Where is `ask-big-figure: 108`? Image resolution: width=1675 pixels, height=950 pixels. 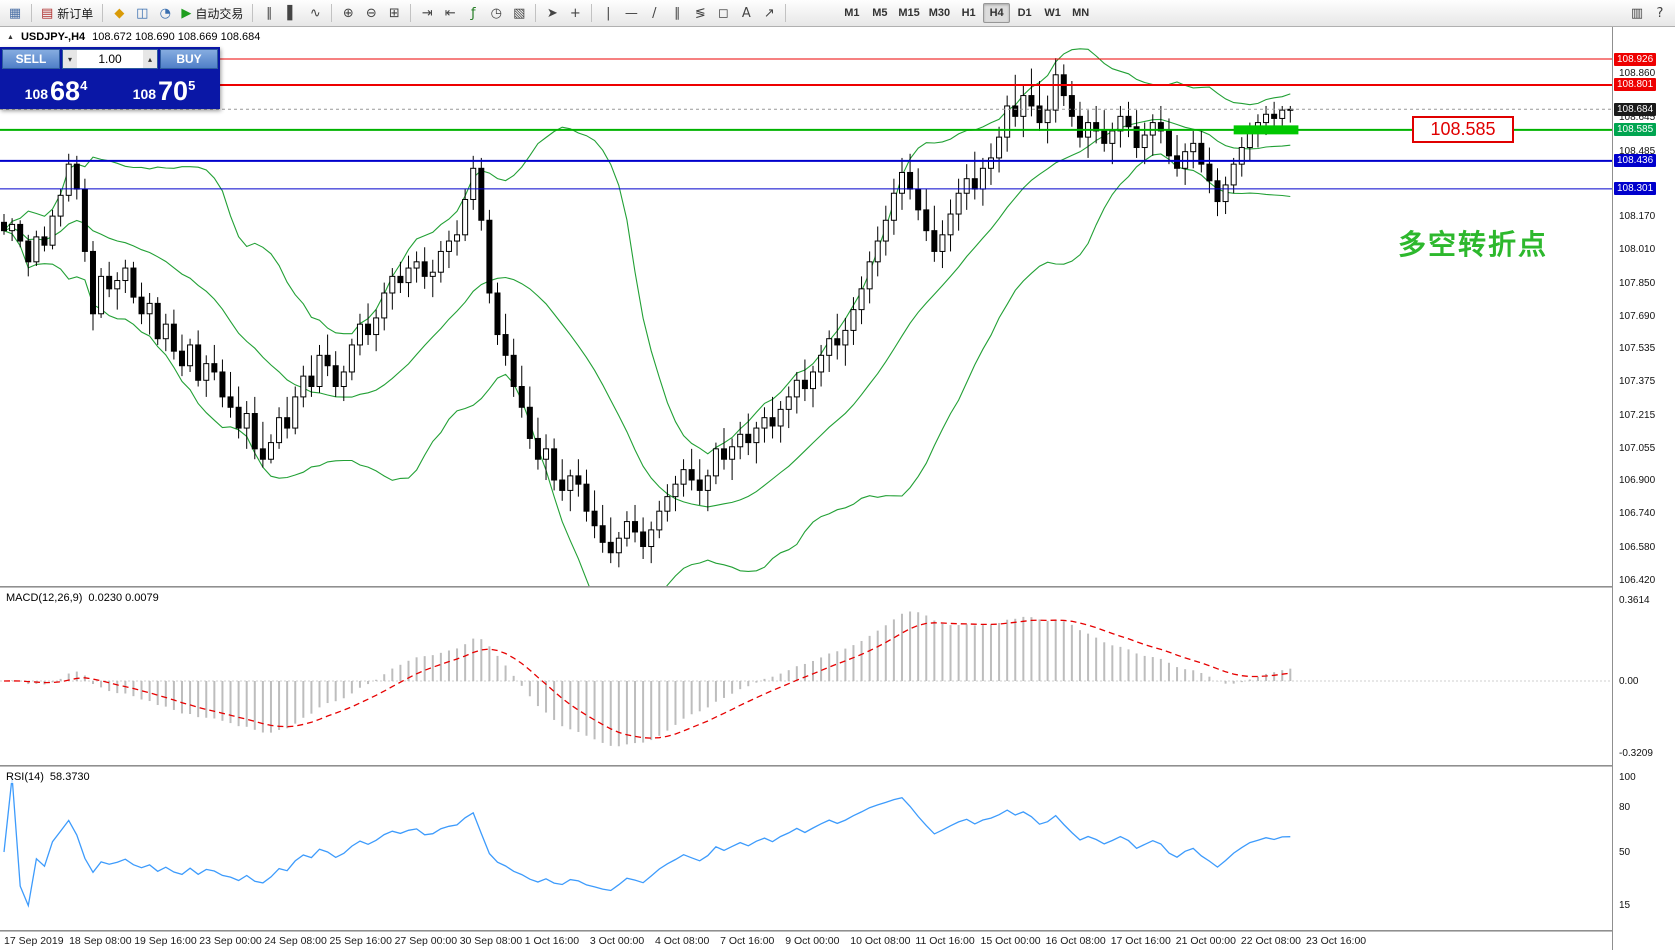
ask-big-figure: 108 is located at coordinates (144, 94).